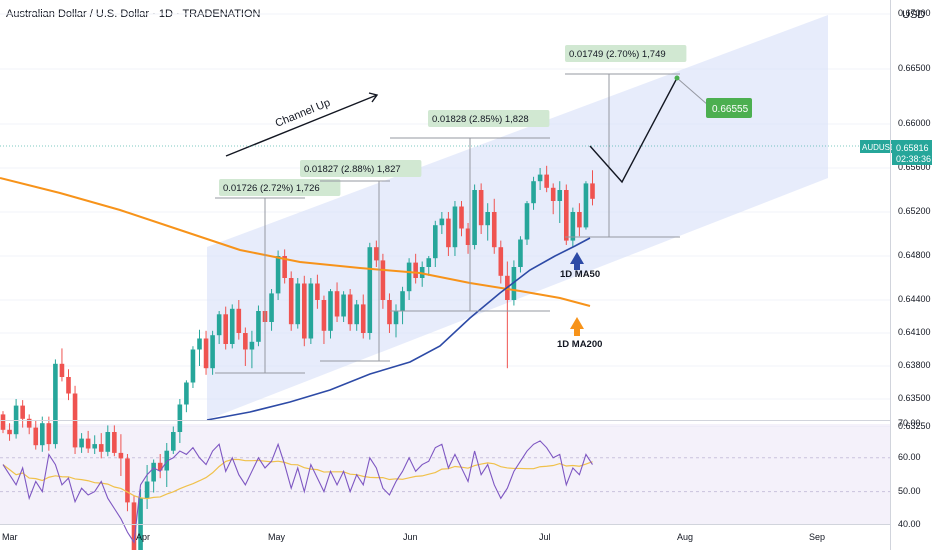 The width and height of the screenshot is (932, 550). What do you see at coordinates (879, 147) in the screenshot?
I see `symbol-tag-text: AUDUSD` at bounding box center [879, 147].